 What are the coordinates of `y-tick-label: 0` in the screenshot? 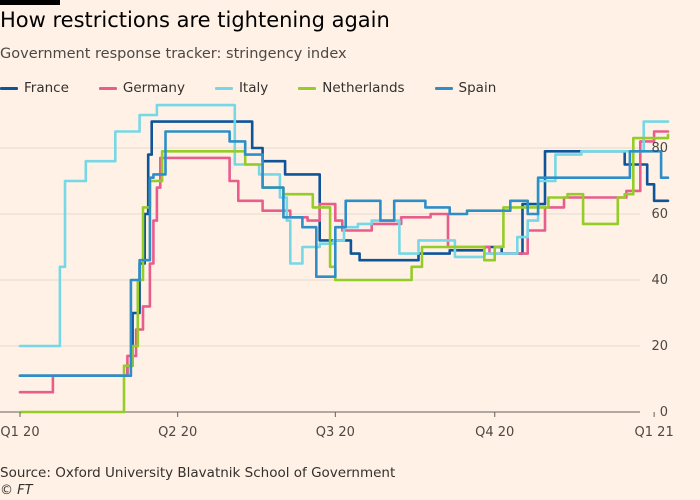 It's located at (664, 412).